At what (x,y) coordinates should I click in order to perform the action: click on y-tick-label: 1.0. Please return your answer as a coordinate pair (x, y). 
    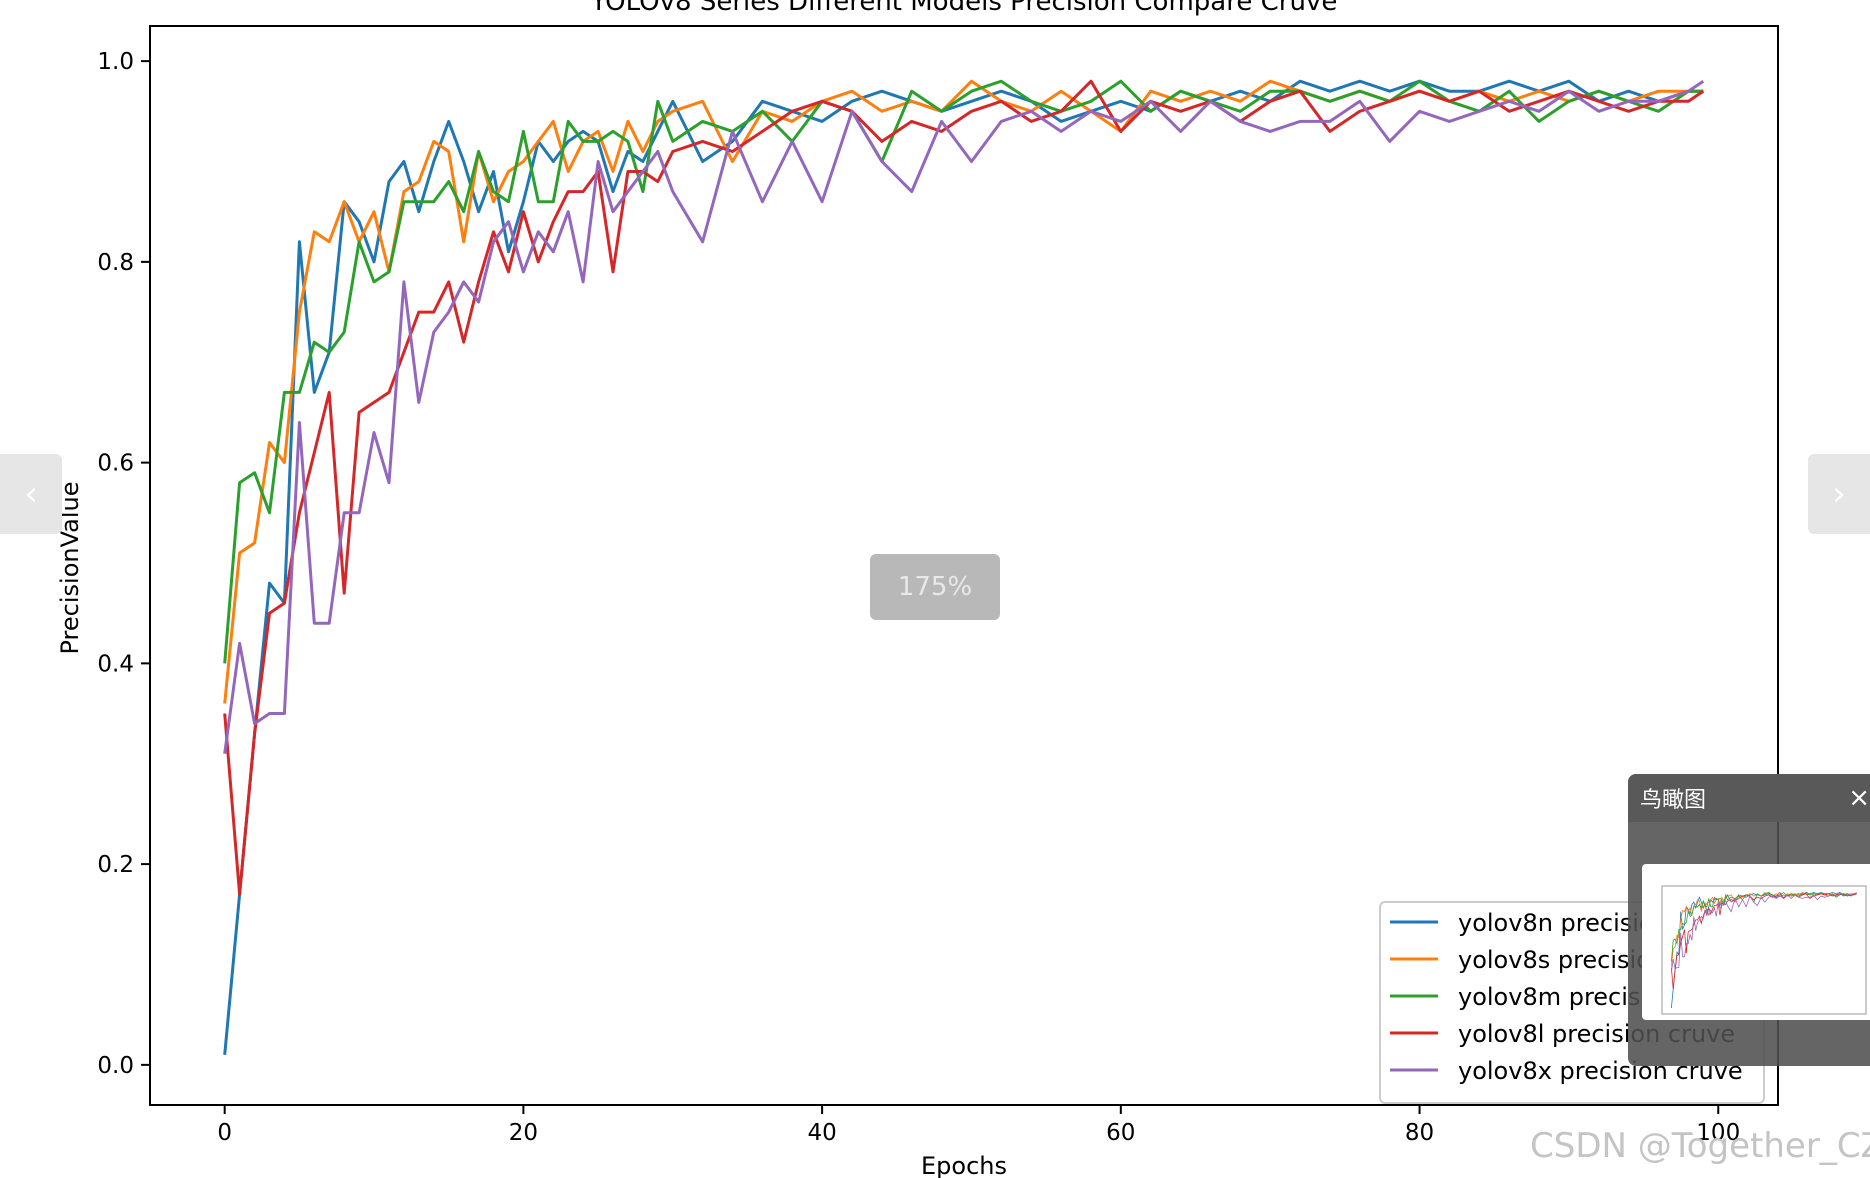
    Looking at the image, I should click on (115, 62).